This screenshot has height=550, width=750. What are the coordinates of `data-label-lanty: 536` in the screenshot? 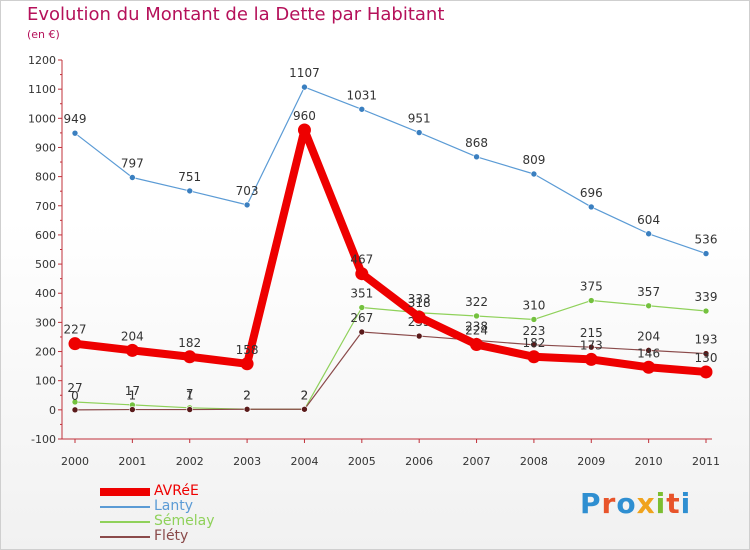 It's located at (706, 240).